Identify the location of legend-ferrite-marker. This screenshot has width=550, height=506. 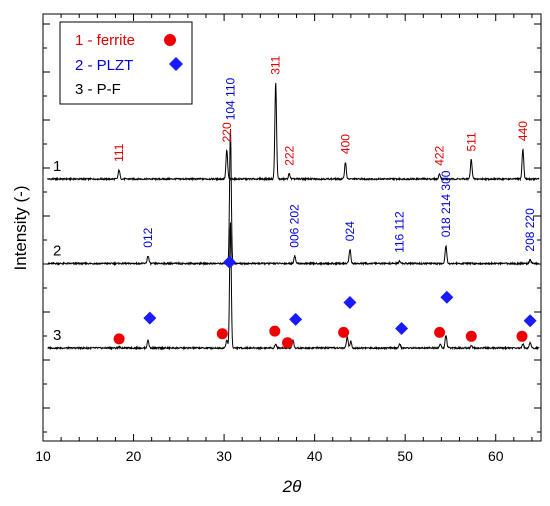
(170, 40).